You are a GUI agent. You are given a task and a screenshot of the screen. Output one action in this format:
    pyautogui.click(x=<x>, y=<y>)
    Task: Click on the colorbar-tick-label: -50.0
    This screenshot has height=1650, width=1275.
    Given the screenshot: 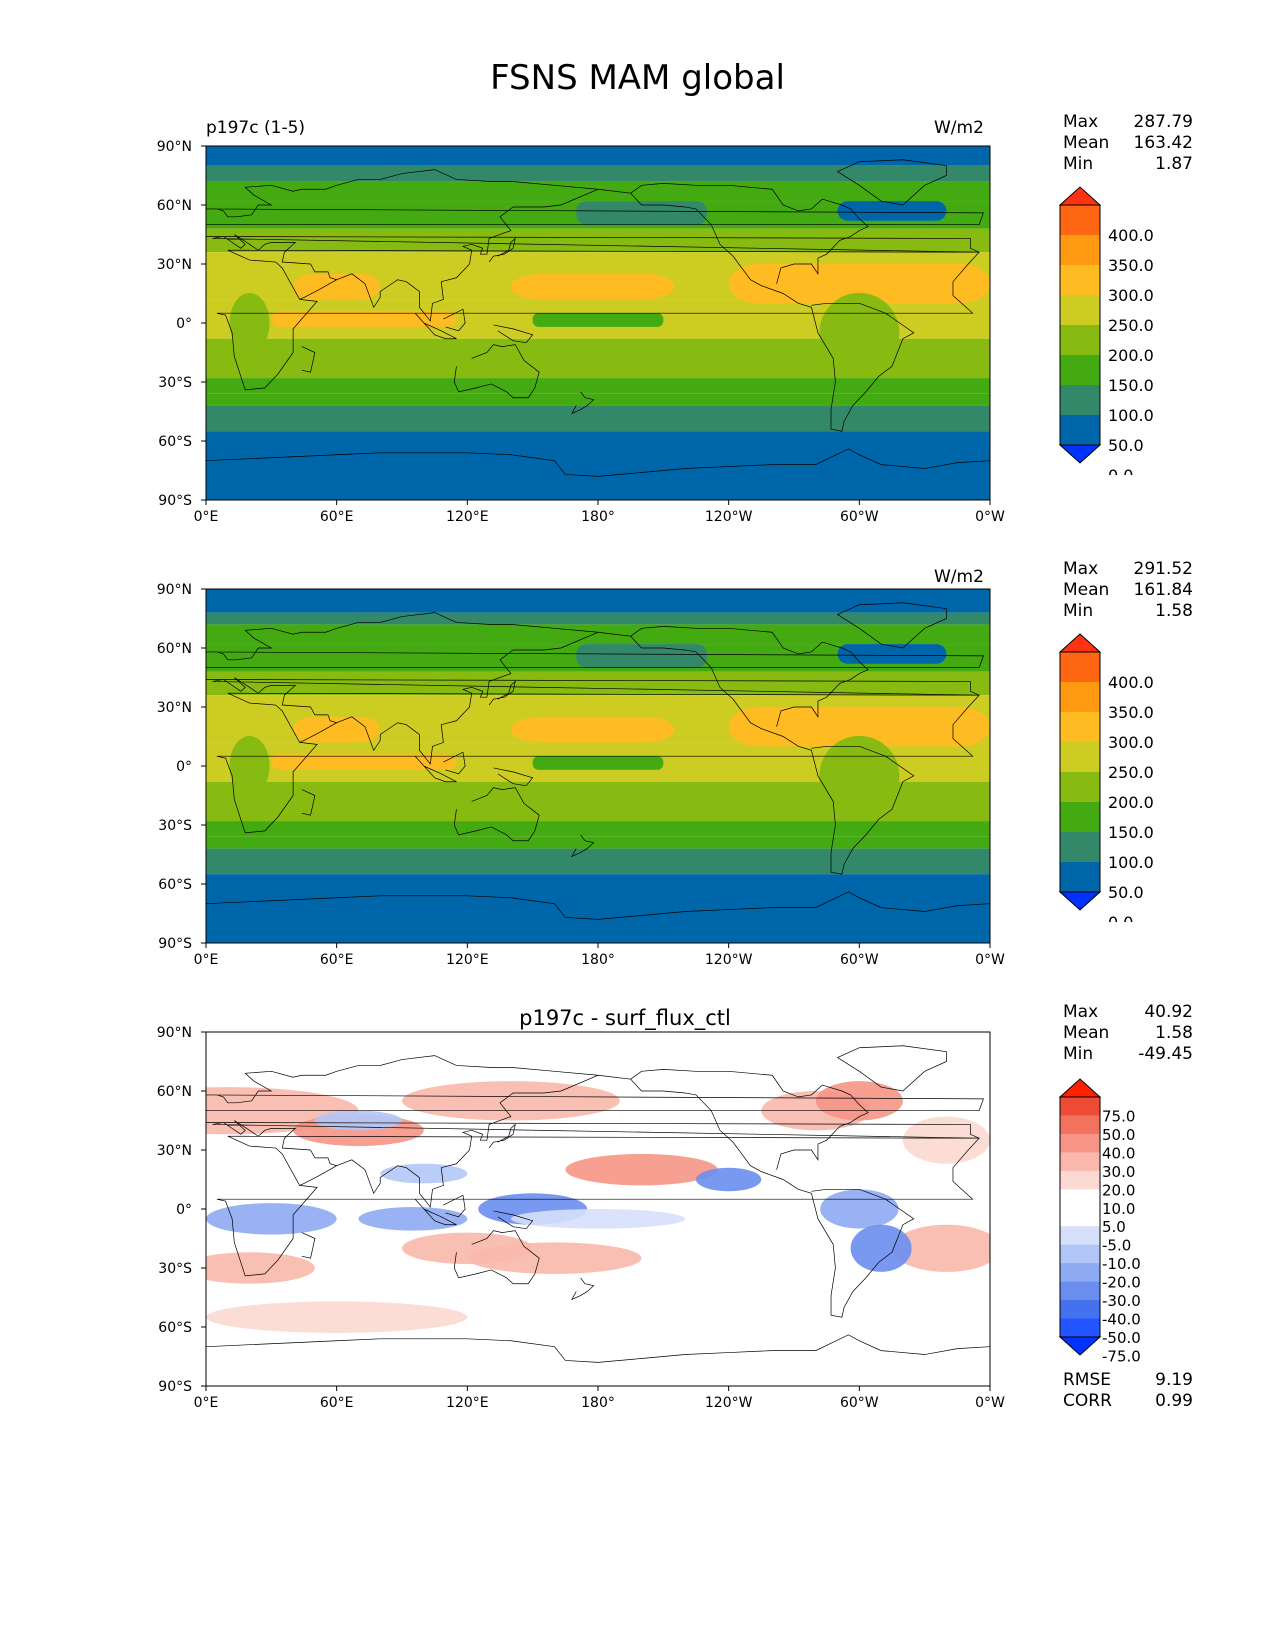 What is the action you would take?
    pyautogui.click(x=1121, y=1338)
    